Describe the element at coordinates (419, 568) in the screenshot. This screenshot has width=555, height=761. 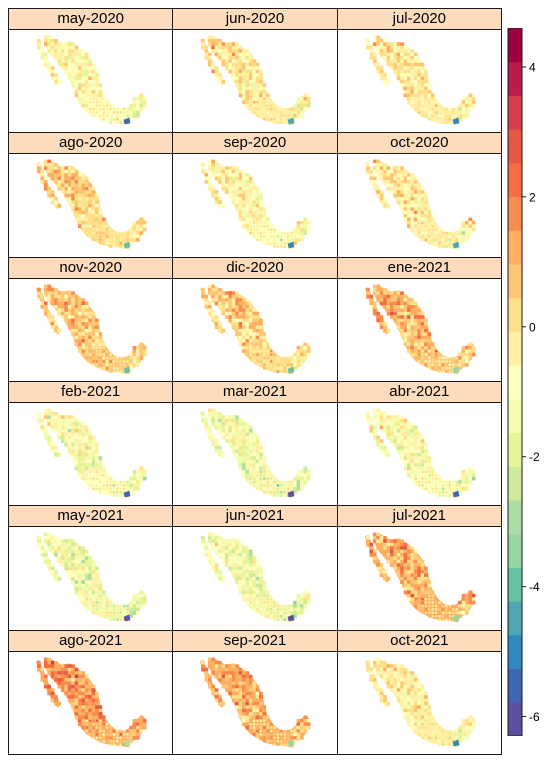
I see `facet-panel: jul-2021` at that location.